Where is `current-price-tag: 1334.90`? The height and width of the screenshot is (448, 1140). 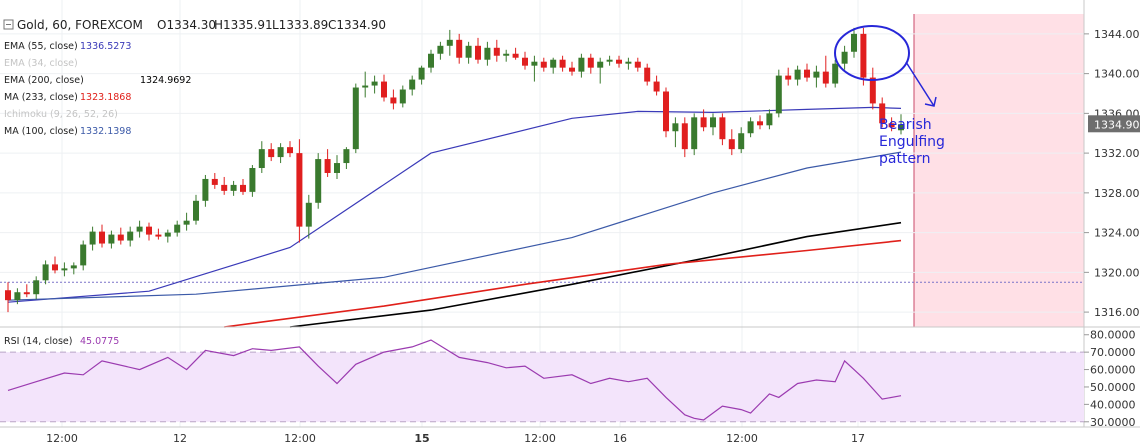
current-price-tag: 1334.90 is located at coordinates (1114, 124).